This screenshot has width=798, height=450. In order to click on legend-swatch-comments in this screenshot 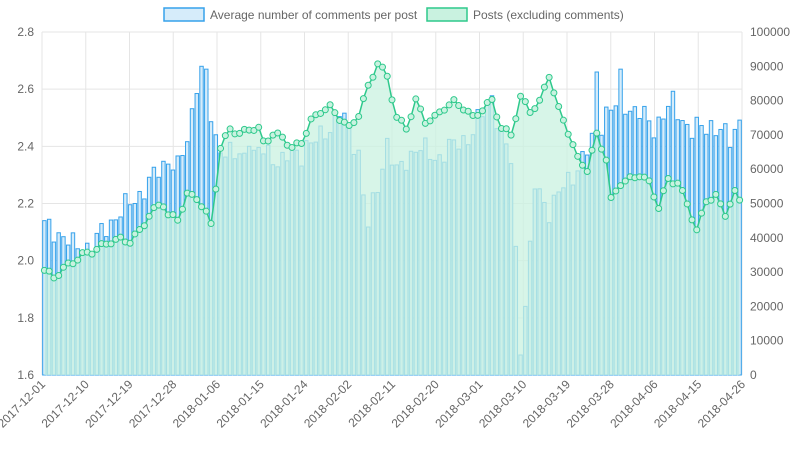, I will do `click(184, 14)`.